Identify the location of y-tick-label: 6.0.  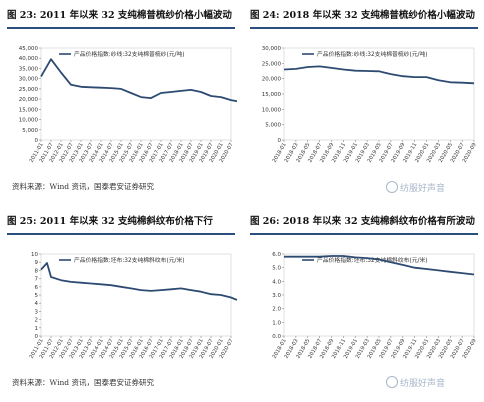
(276, 255).